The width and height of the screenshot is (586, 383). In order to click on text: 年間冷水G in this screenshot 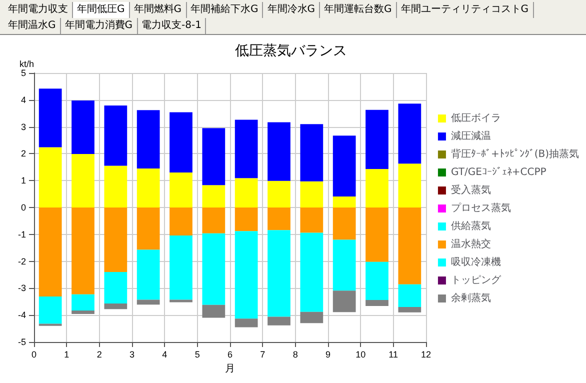, I will do `click(291, 10)`.